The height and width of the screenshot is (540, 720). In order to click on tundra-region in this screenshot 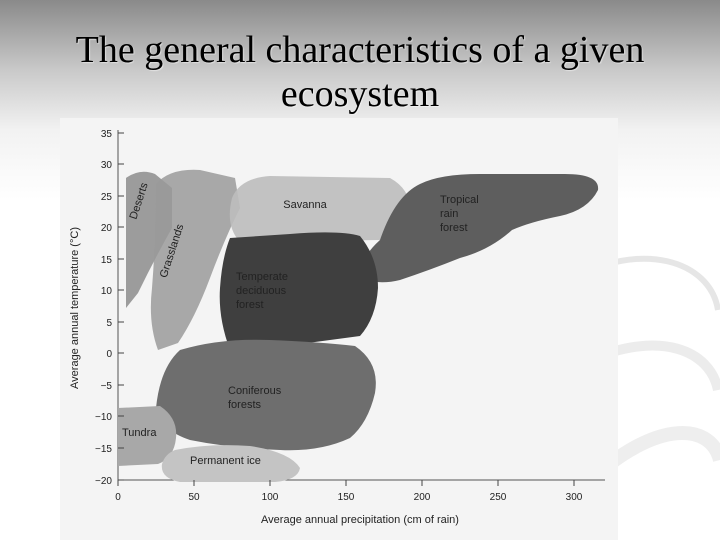, I will do `click(147, 436)`.